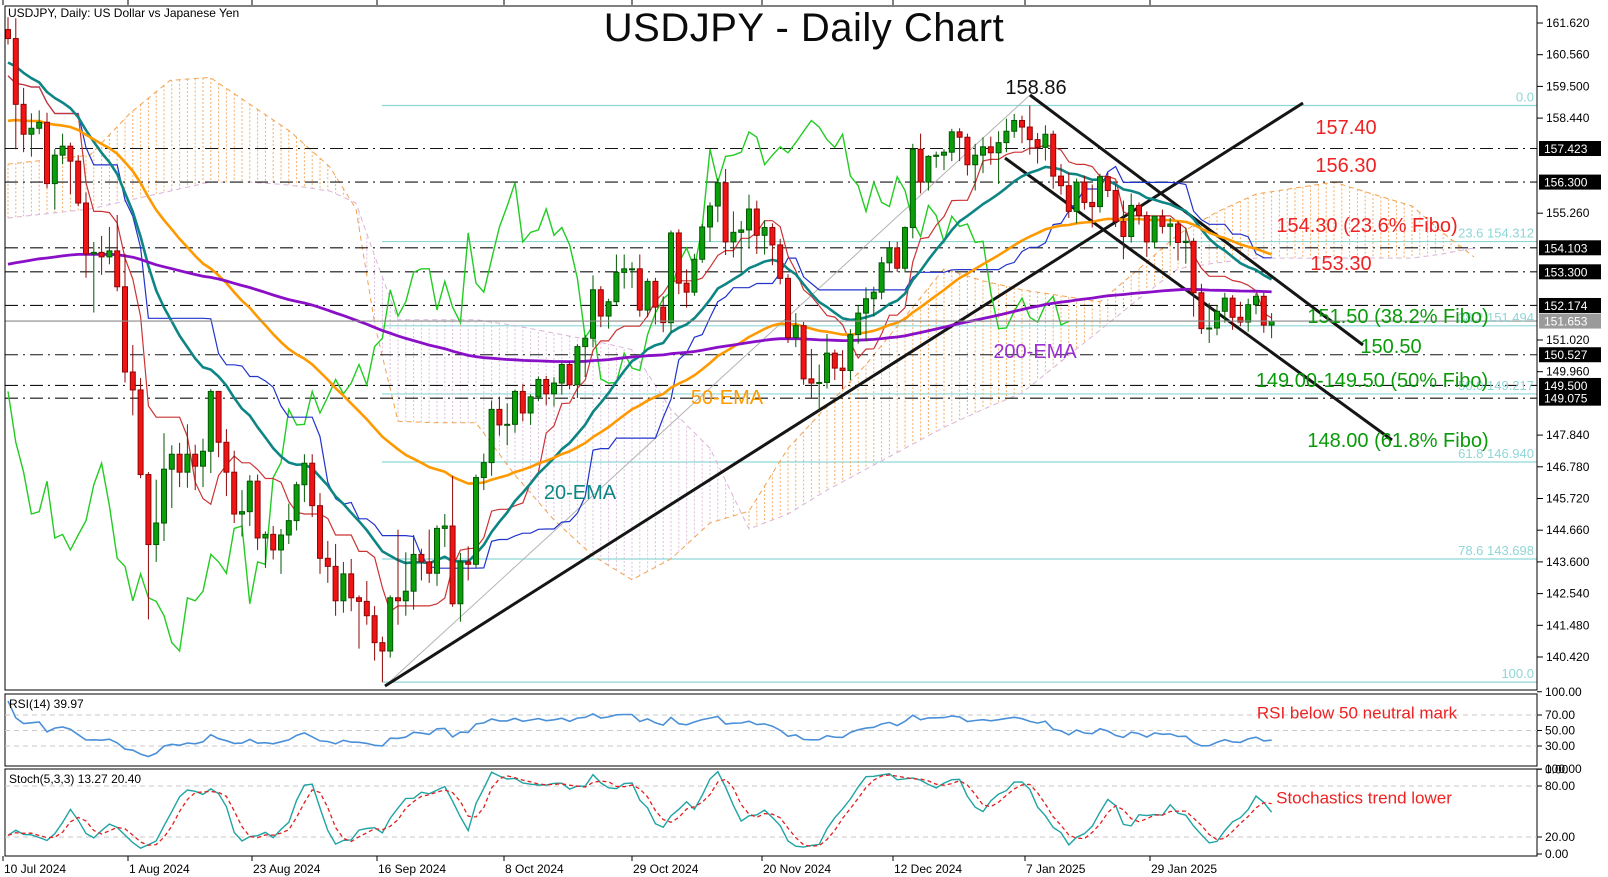  Describe the element at coordinates (1557, 769) in the screenshot. I see `rsi-axis-tick: 0.00` at that location.